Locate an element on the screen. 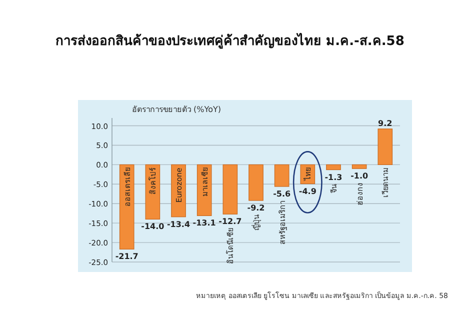 The width and height of the screenshot is (460, 325). data-label: -21.7 is located at coordinates (126, 257).